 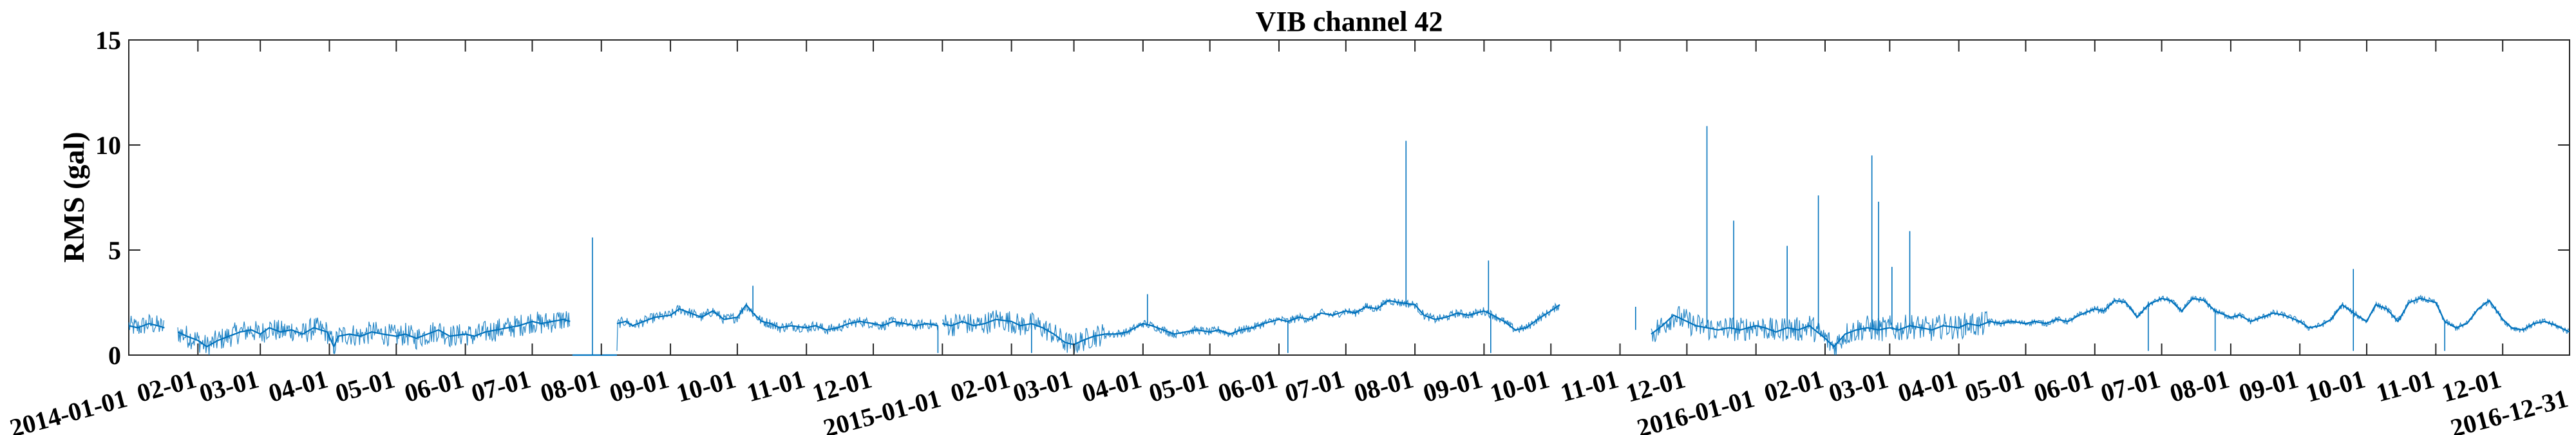 What do you see at coordinates (108, 40) in the screenshot?
I see `y-tick-label: 15` at bounding box center [108, 40].